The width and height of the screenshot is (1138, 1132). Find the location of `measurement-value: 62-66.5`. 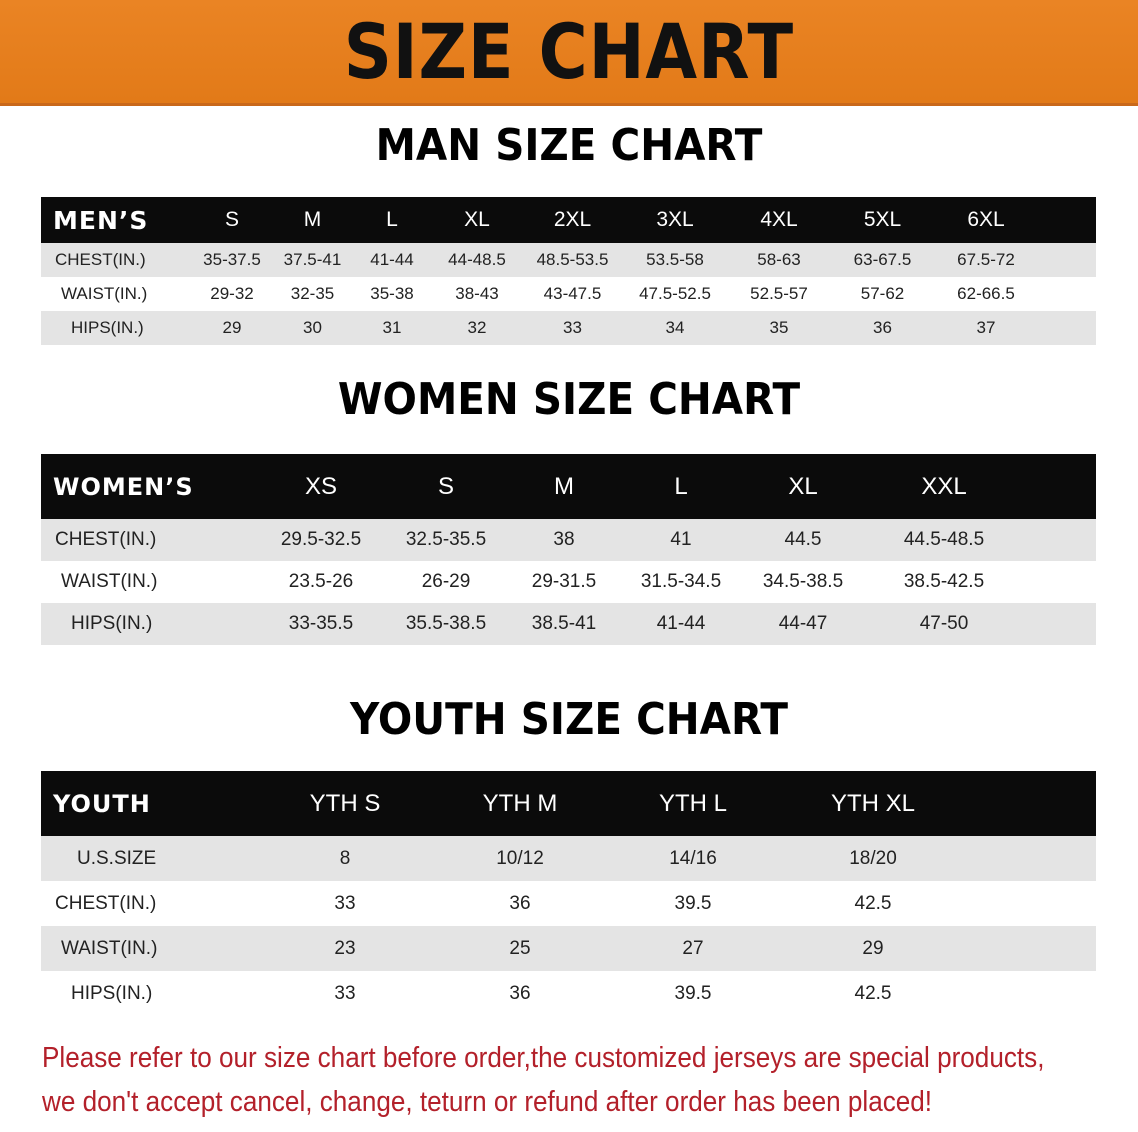

measurement-value: 62-66.5 is located at coordinates (986, 294).